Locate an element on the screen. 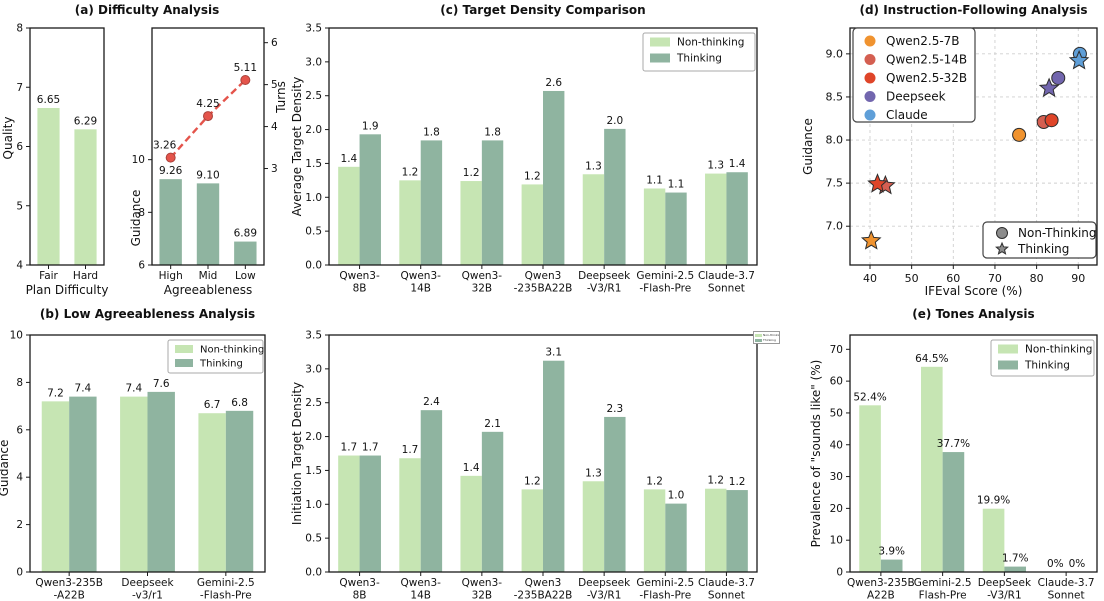  panel-b-title: (b) Low Agreeableness Analysis is located at coordinates (147, 314).